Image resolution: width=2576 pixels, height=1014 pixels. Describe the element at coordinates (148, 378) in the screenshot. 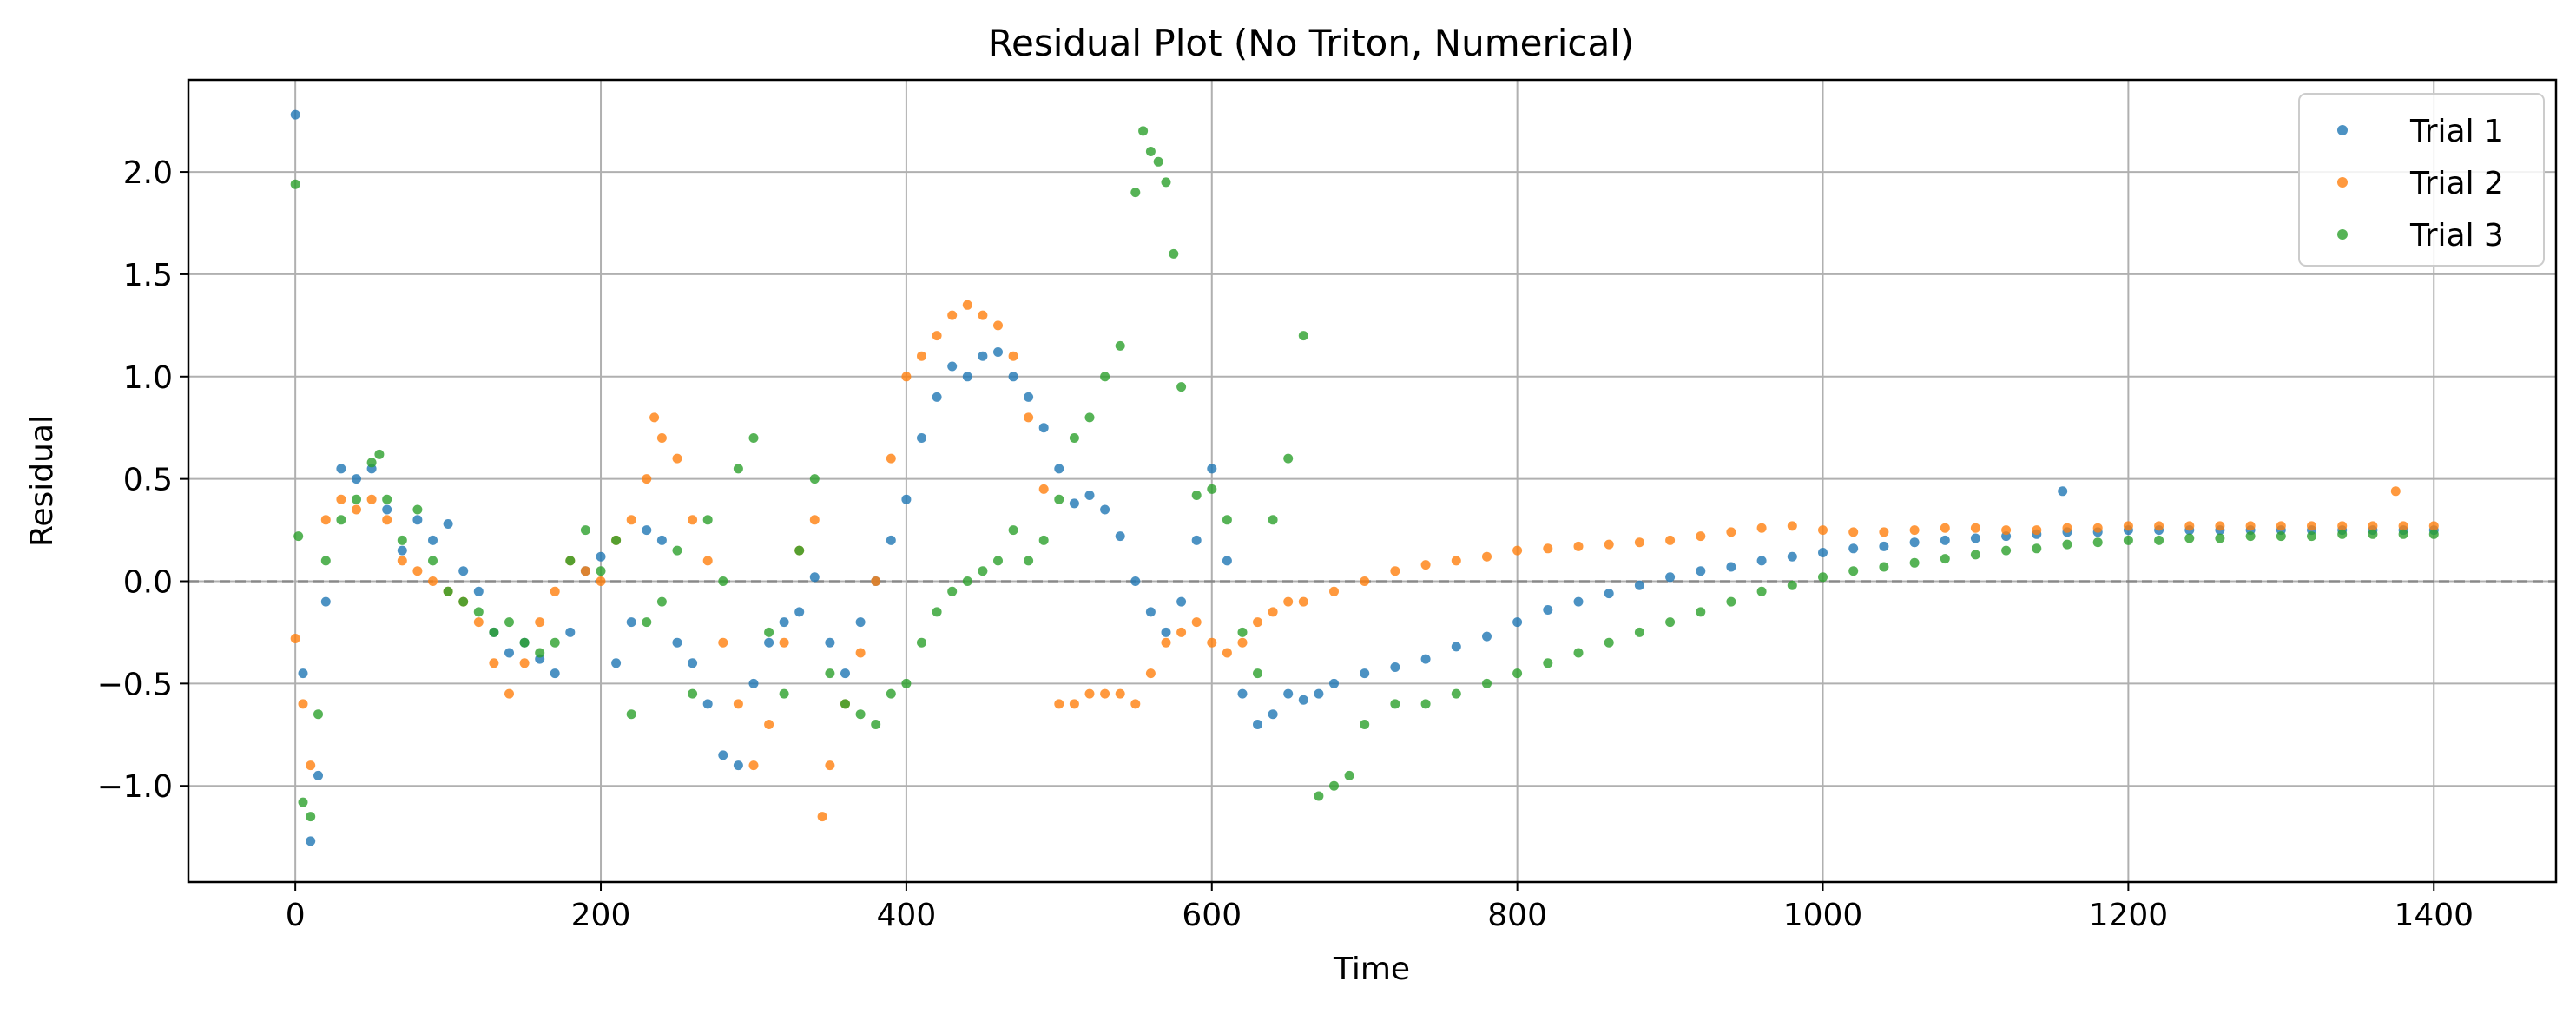

I see `y-tick-label: 1.0` at that location.